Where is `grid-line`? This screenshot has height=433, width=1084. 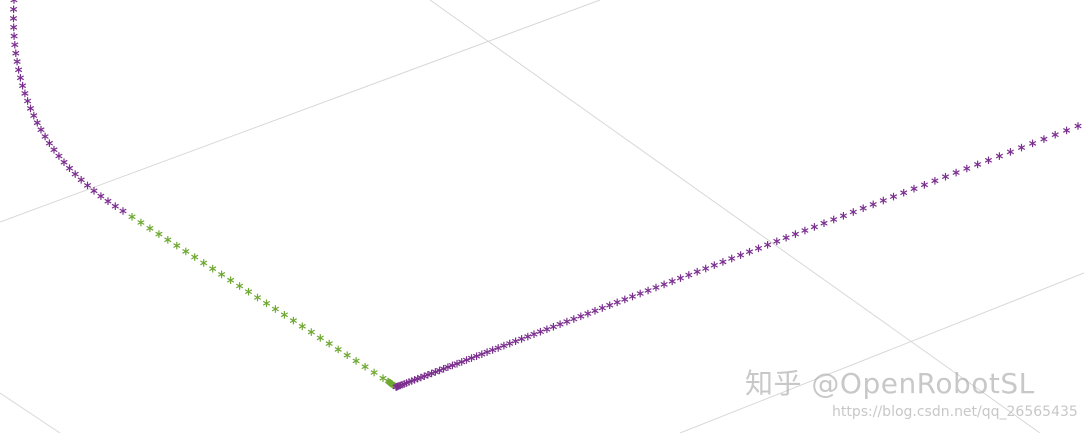 grid-line is located at coordinates (30, 413).